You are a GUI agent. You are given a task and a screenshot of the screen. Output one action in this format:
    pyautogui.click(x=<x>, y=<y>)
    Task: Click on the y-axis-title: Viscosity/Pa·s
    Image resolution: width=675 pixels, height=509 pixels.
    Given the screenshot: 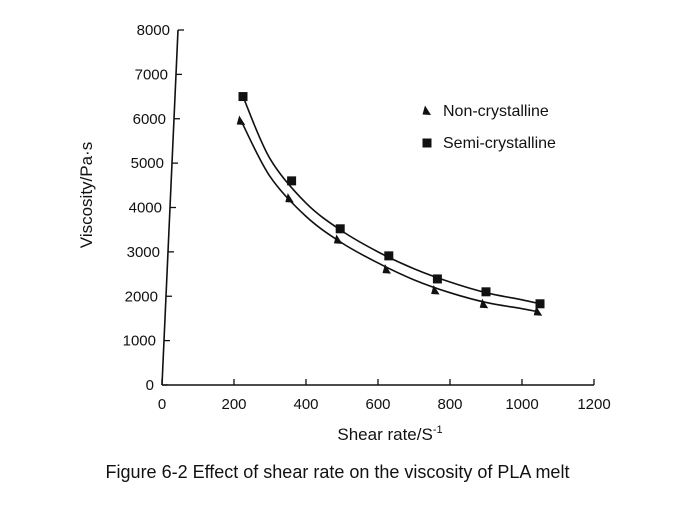 What is the action you would take?
    pyautogui.click(x=86, y=195)
    